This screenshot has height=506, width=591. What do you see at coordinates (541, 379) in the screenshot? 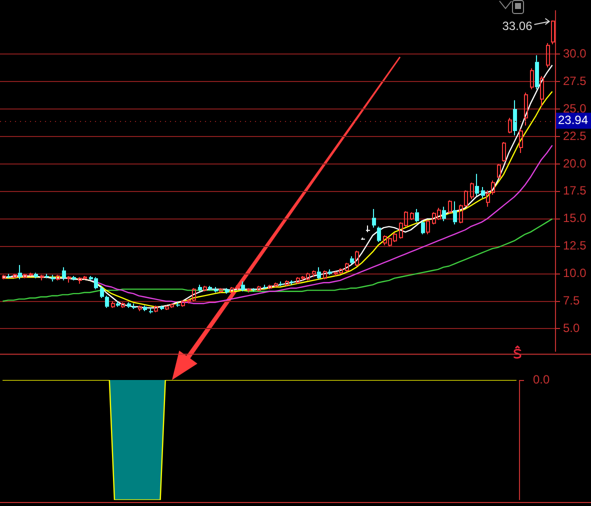
I see `text: 0.0` at bounding box center [541, 379].